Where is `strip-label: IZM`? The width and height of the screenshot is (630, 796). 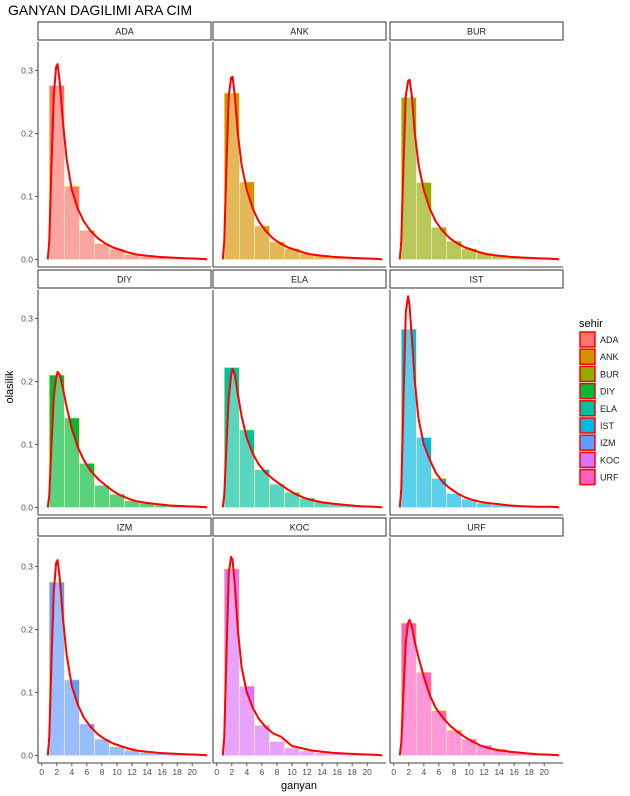 strip-label: IZM is located at coordinates (125, 528).